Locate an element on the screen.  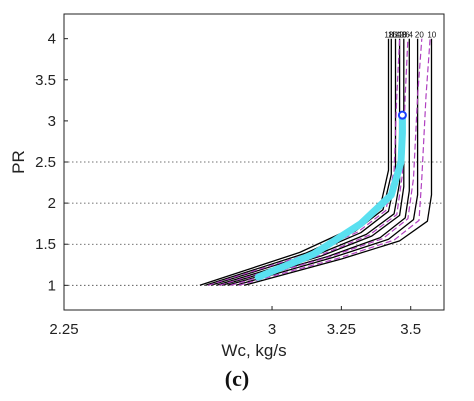
operating-point-marker is located at coordinates (402, 115).